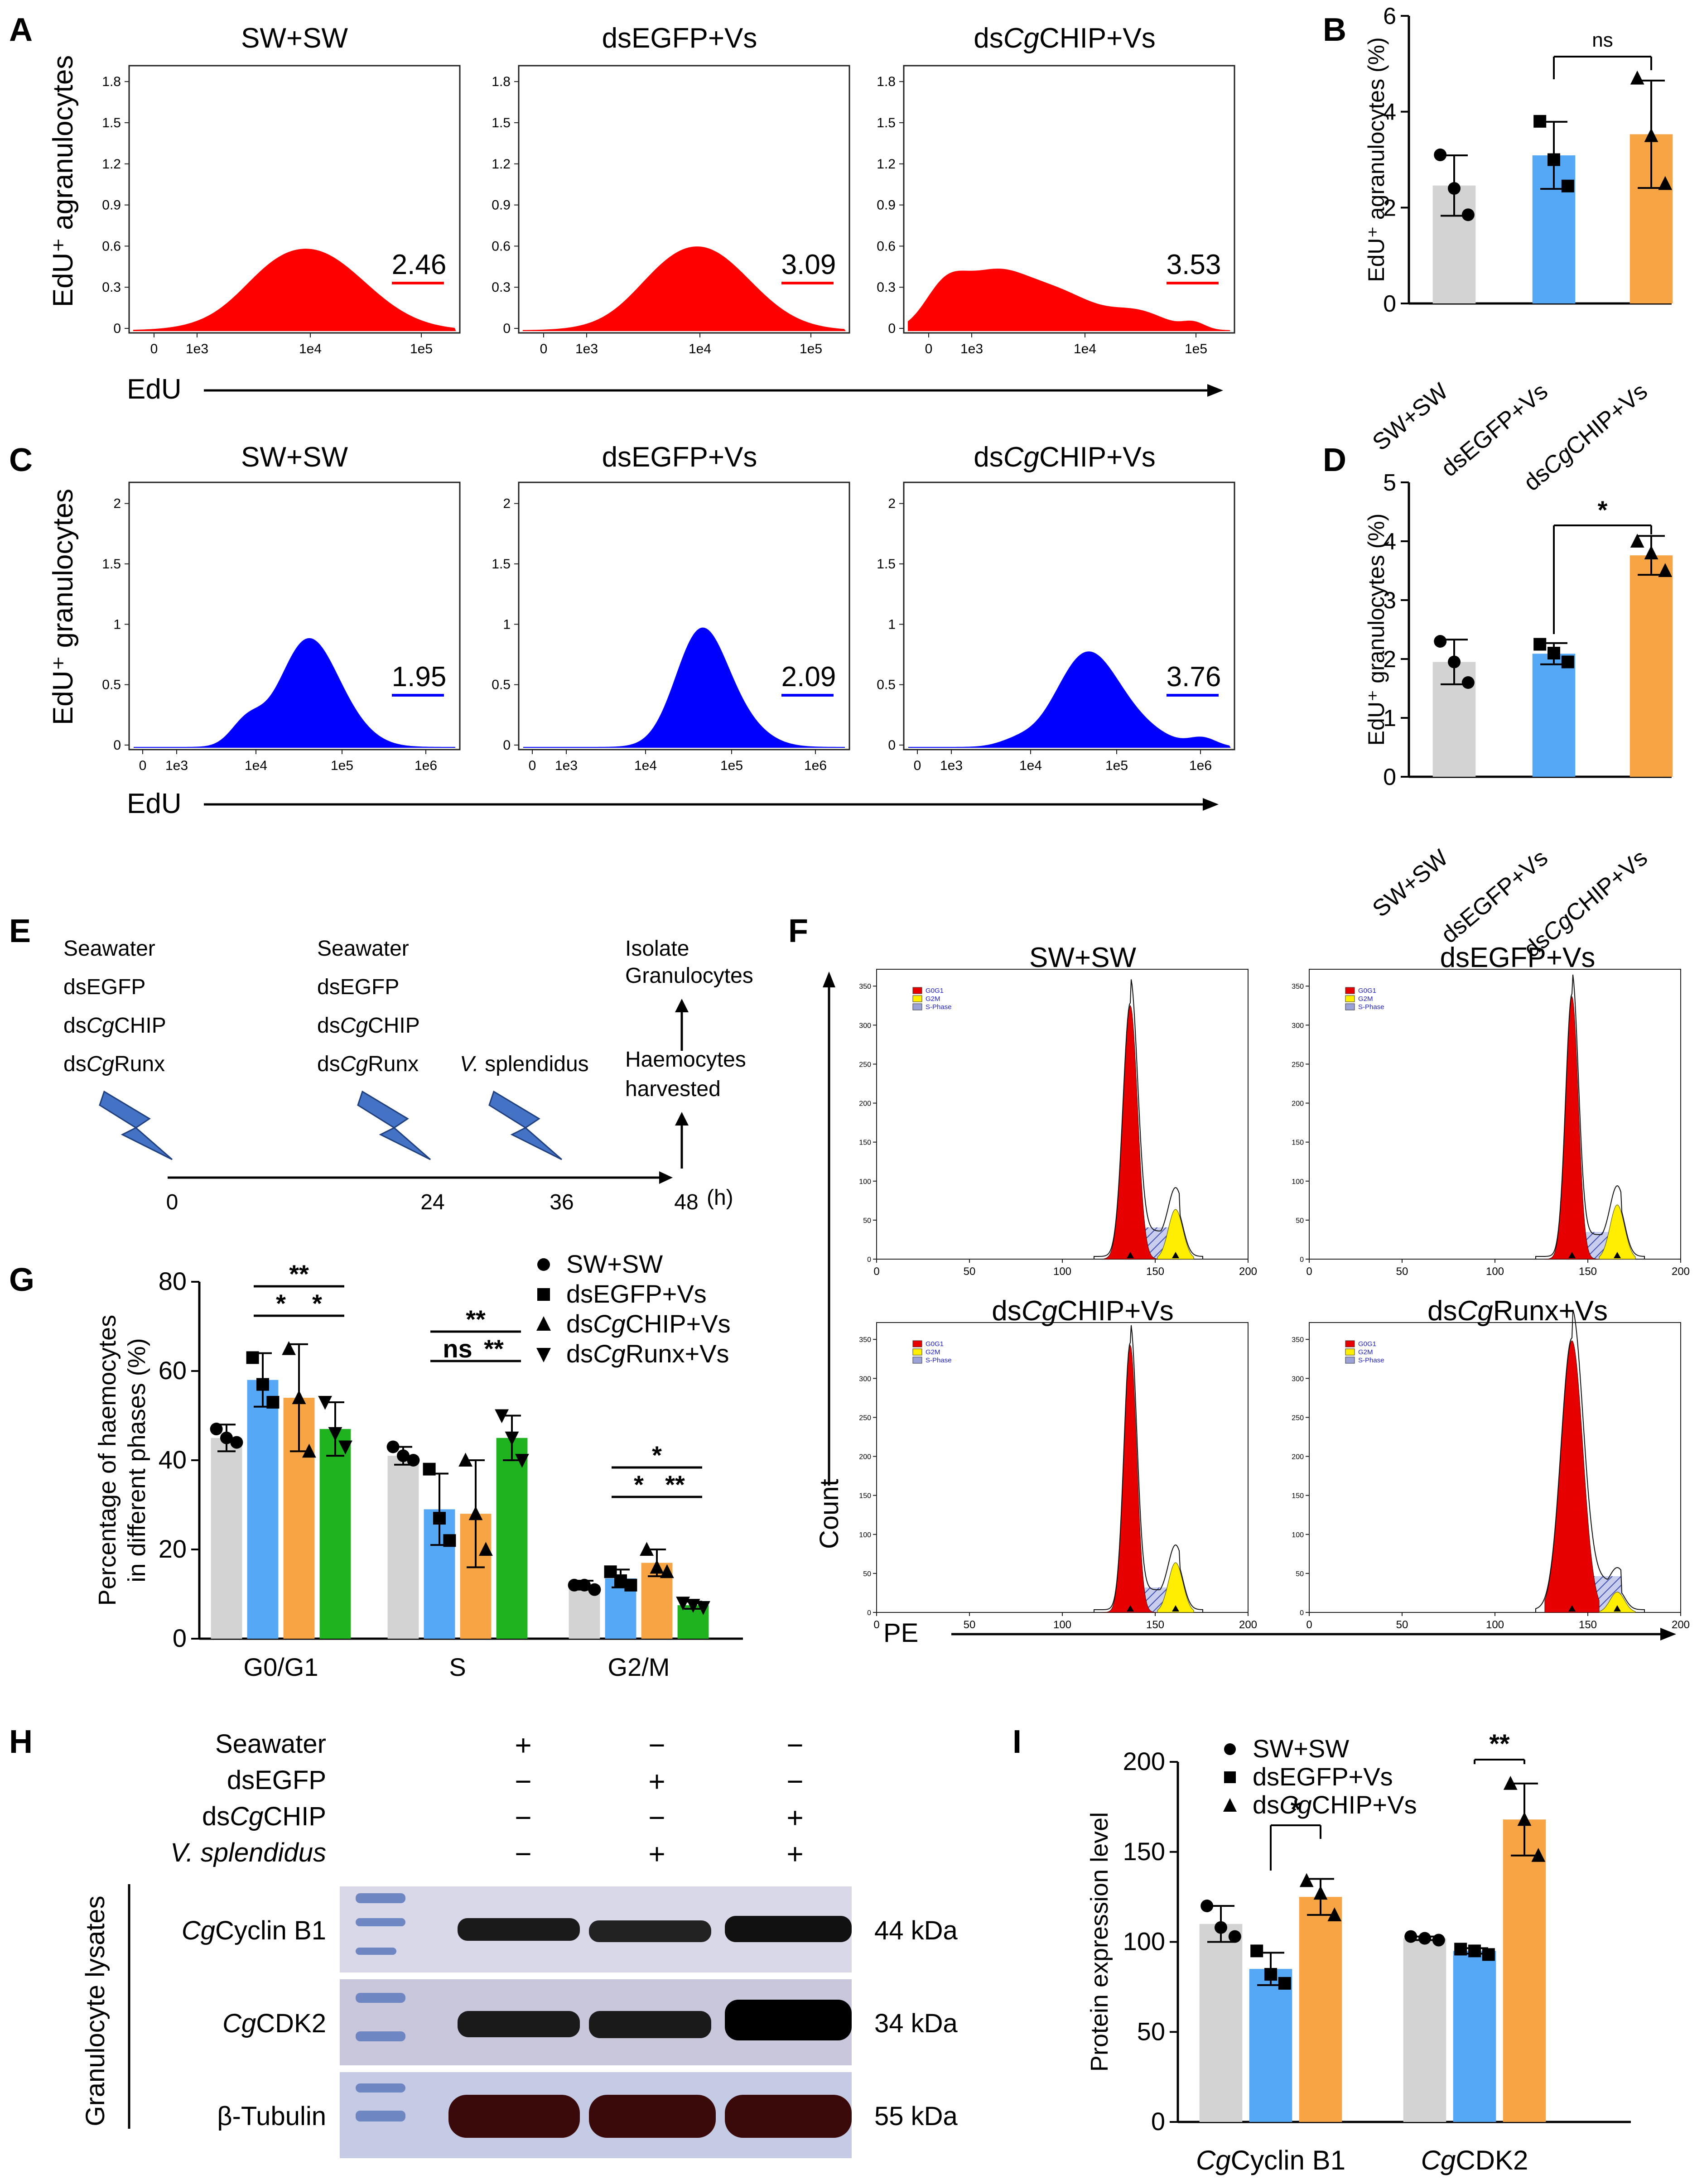 Image resolution: width=1697 pixels, height=2184 pixels. I want to click on panel-c-title-sw: SW+SW, so click(294, 457).